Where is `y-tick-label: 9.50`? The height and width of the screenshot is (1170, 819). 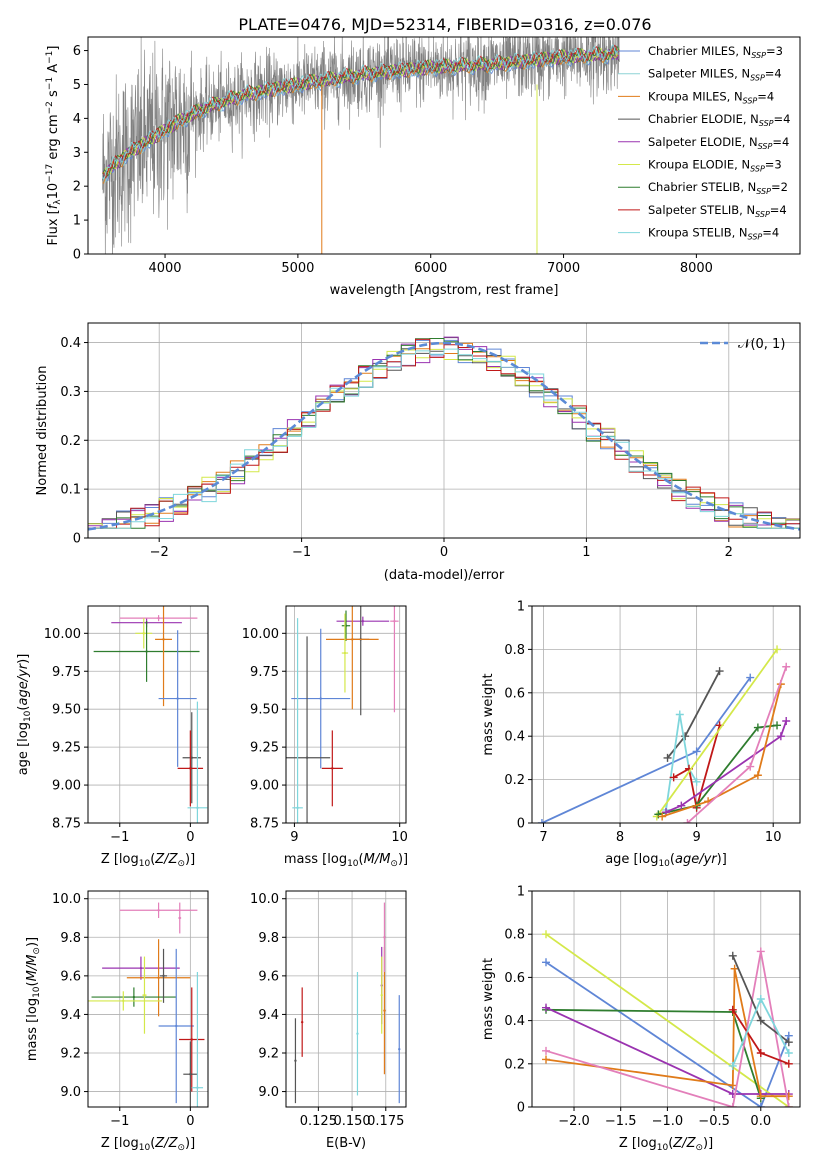 y-tick-label: 9.50 is located at coordinates (264, 710).